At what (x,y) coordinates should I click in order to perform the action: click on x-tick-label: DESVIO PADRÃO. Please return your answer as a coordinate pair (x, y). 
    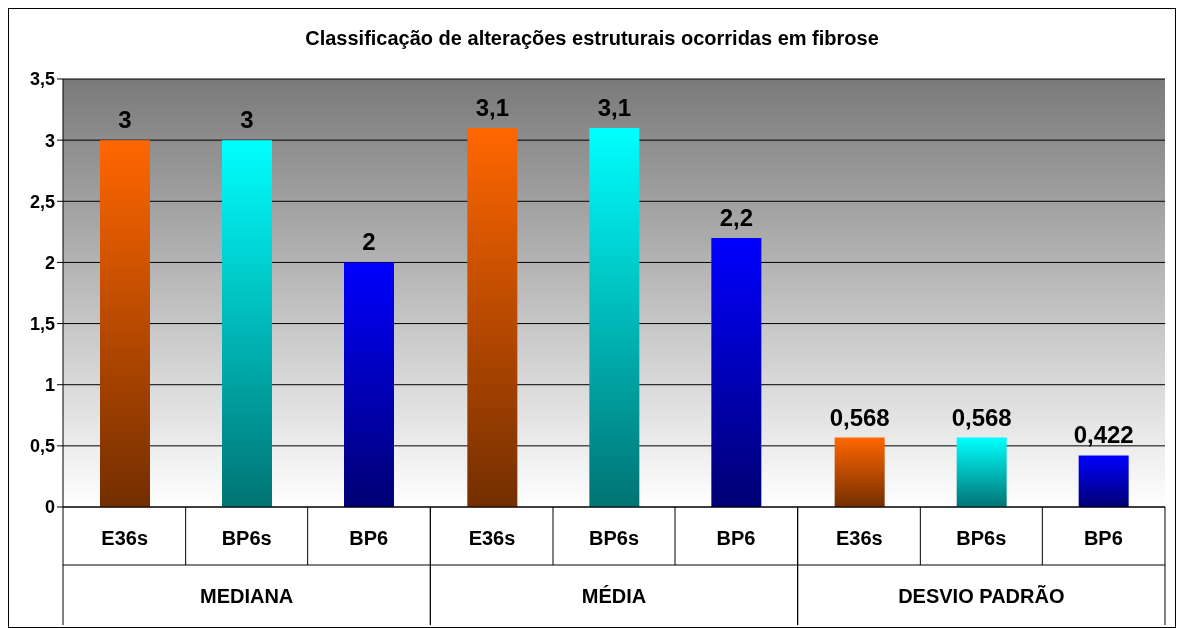
    Looking at the image, I should click on (981, 596).